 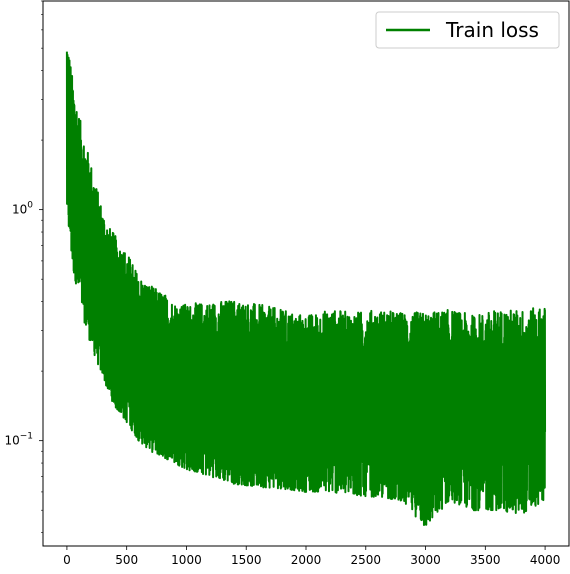 What do you see at coordinates (485, 560) in the screenshot?
I see `x-tick-label: 3500` at bounding box center [485, 560].